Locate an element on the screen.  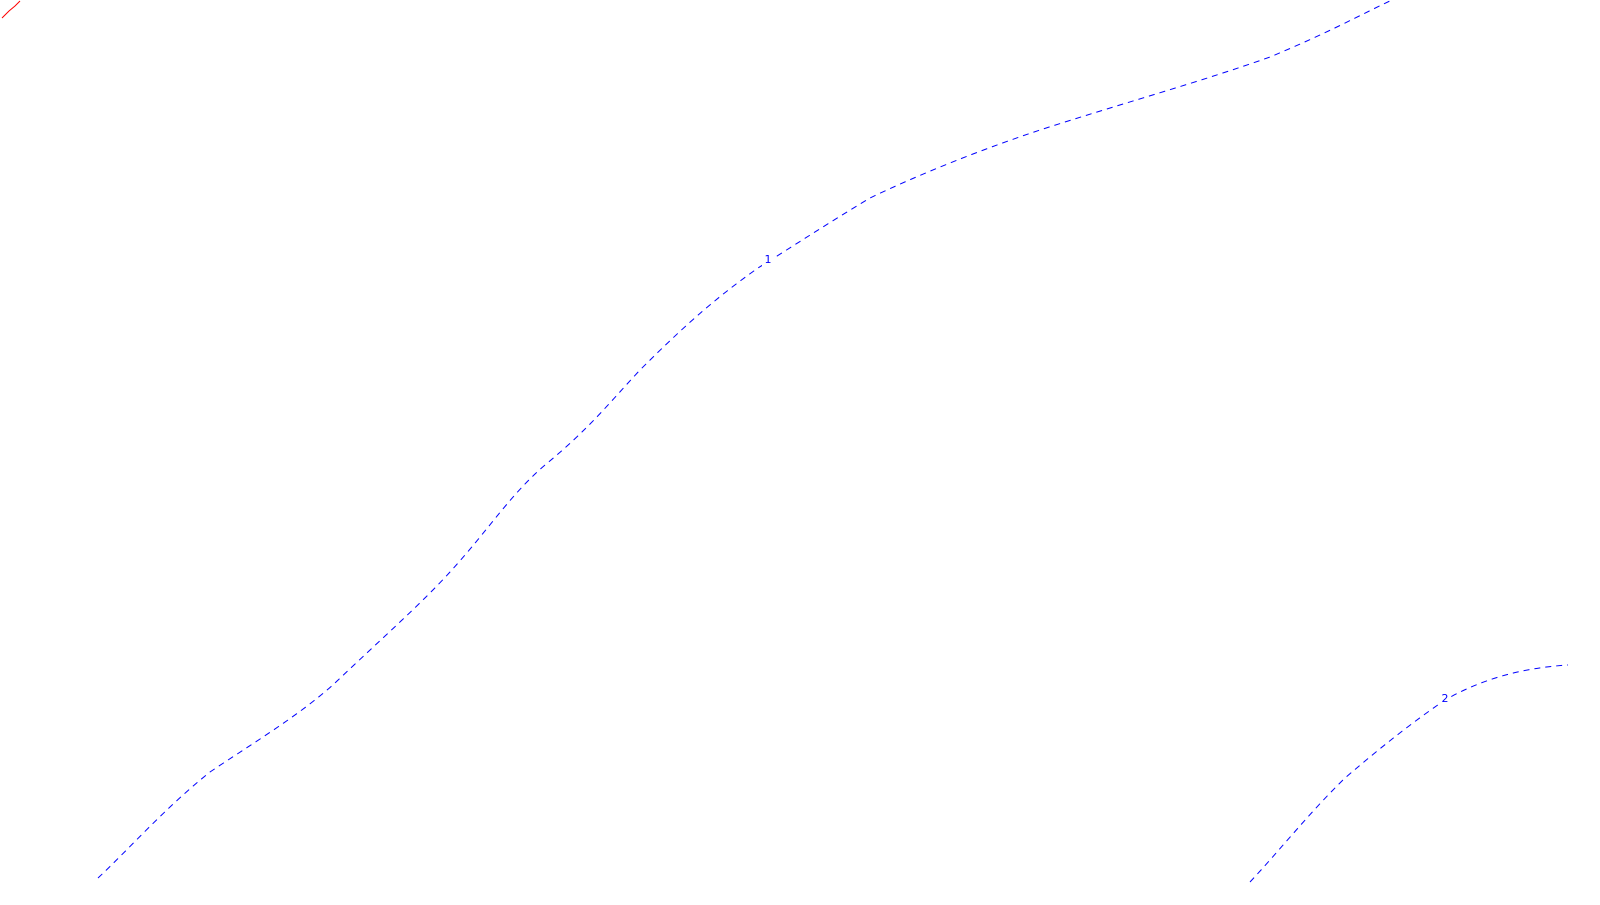
contour-label-2: 2 is located at coordinates (1445, 699).